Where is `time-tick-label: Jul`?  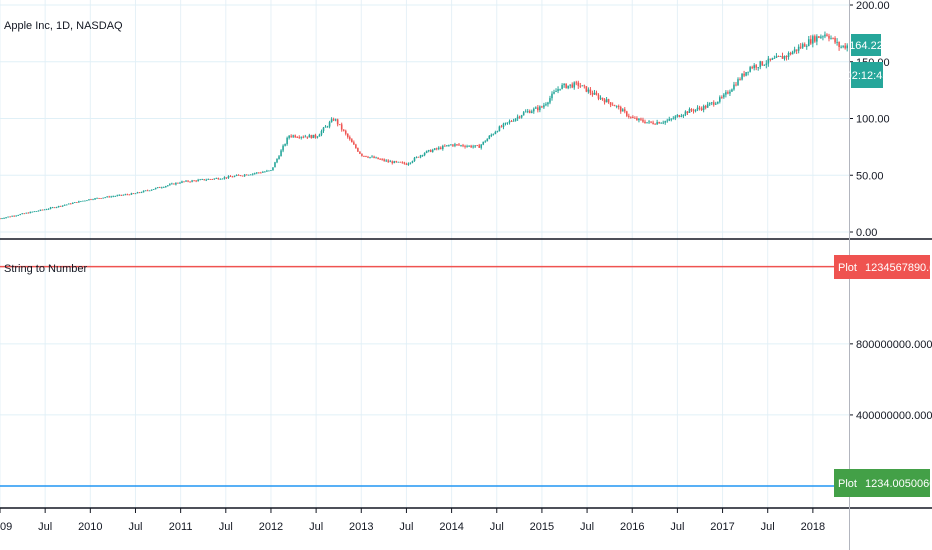 time-tick-label: Jul is located at coordinates (316, 527).